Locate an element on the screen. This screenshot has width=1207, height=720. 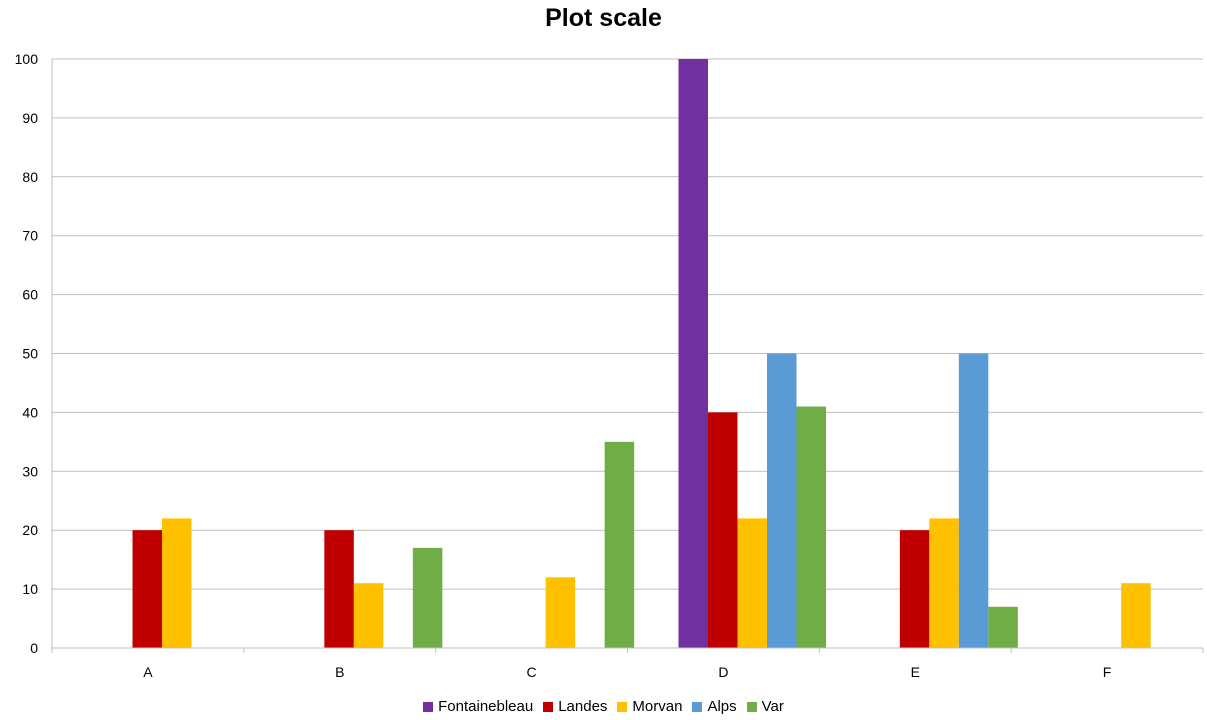
bar-var-c is located at coordinates (619, 544).